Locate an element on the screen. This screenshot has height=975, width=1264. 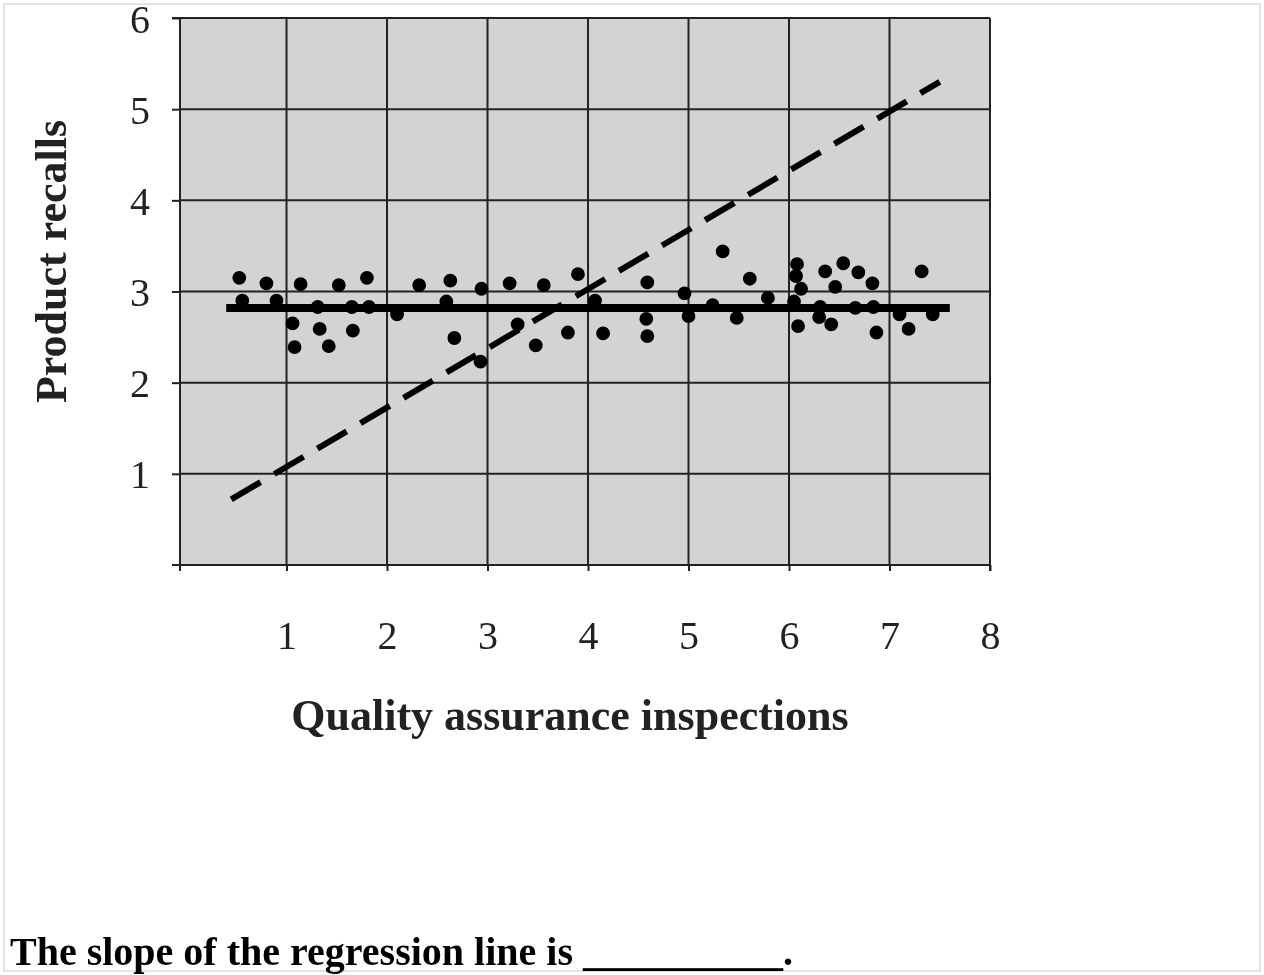
y-axis-title: Product recalls is located at coordinates (51, 261).